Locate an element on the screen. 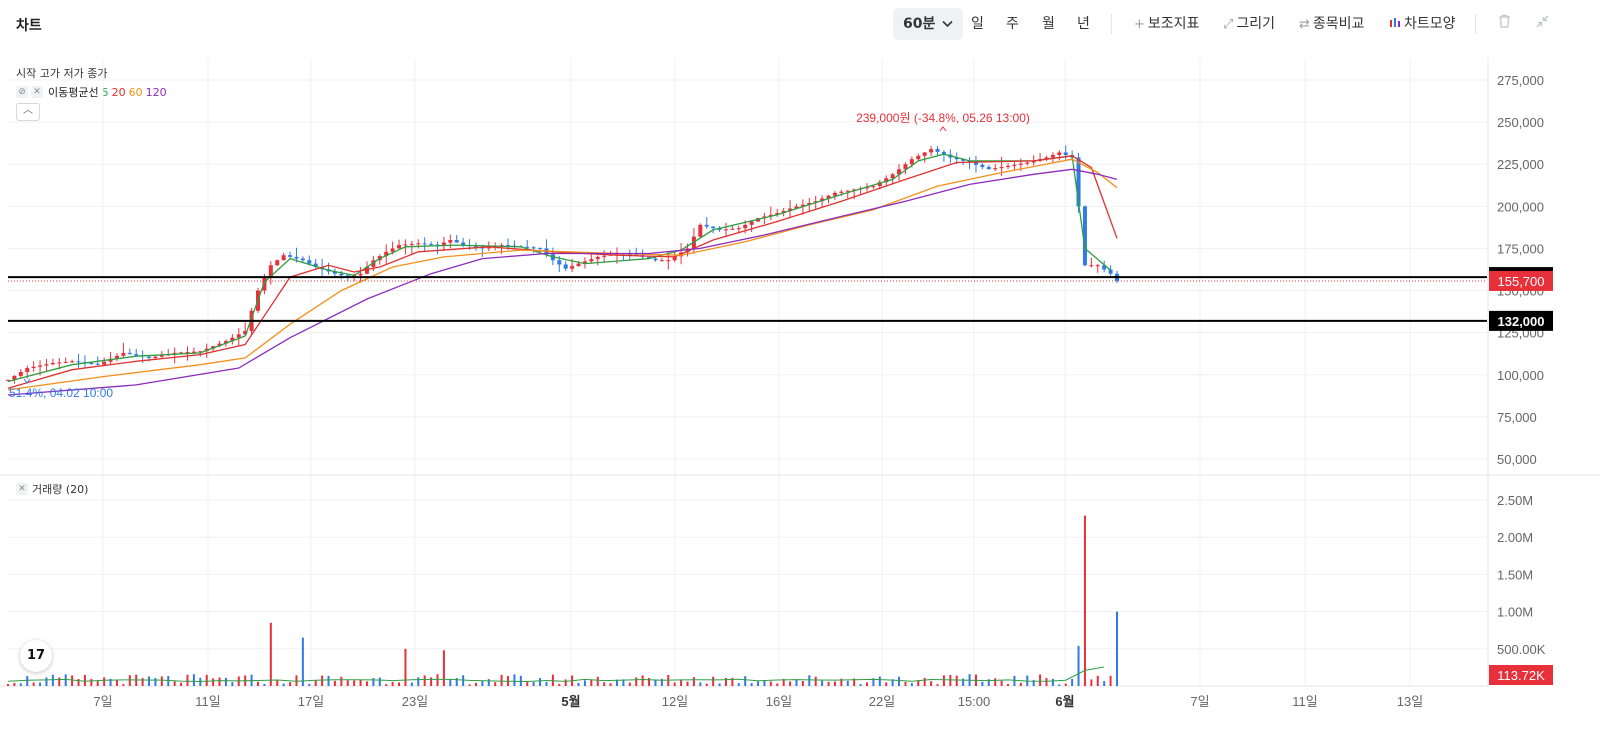 The width and height of the screenshot is (1600, 739). drawing-button: ⤢ 그리기 is located at coordinates (1249, 24).